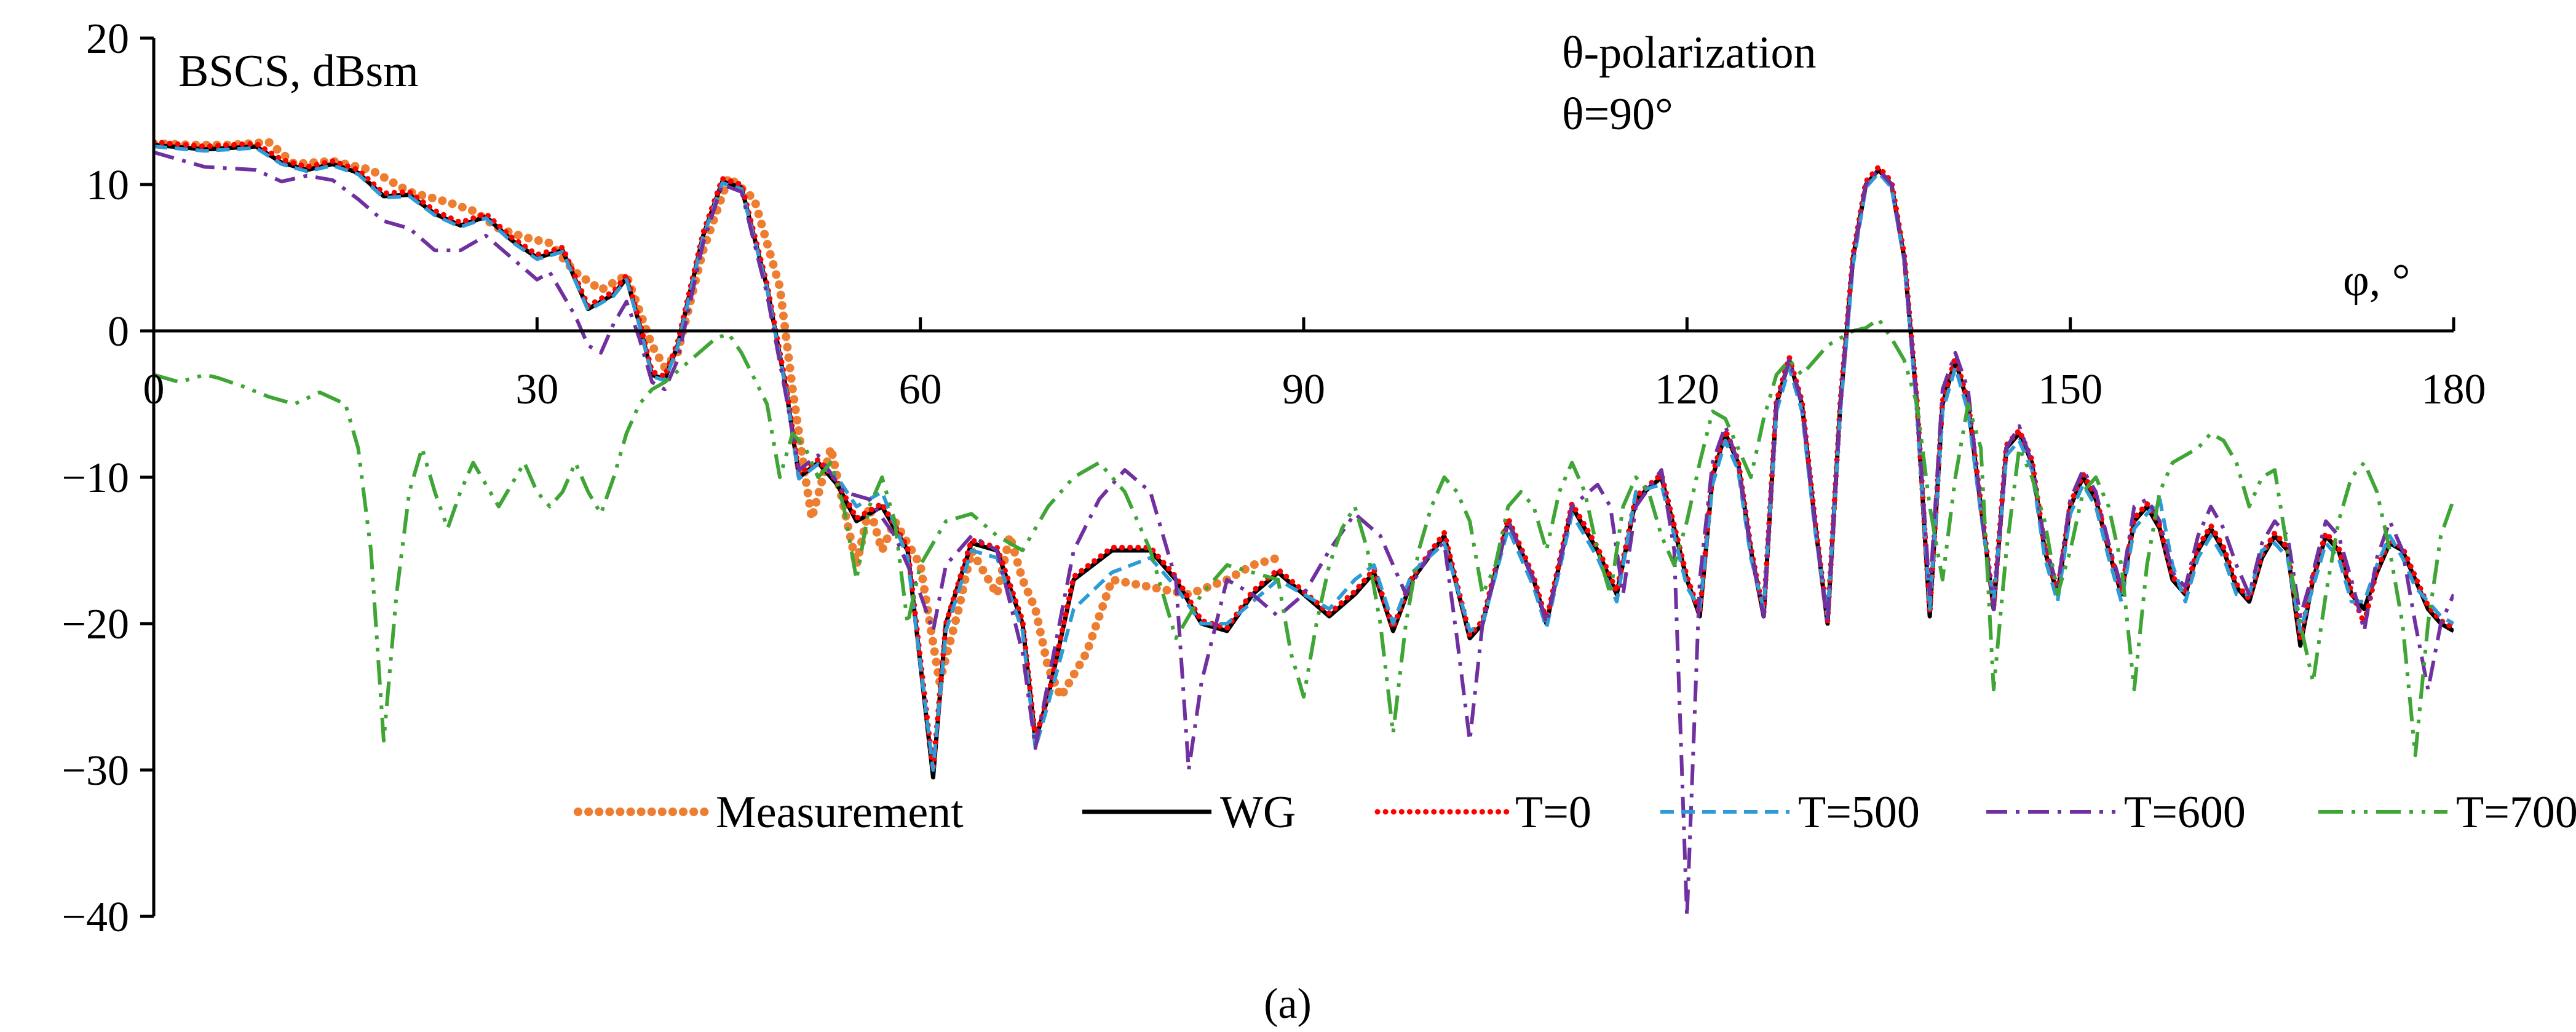 Image resolution: width=2576 pixels, height=1032 pixels. Describe the element at coordinates (920, 389) in the screenshot. I see `x-tick-label: 60` at that location.